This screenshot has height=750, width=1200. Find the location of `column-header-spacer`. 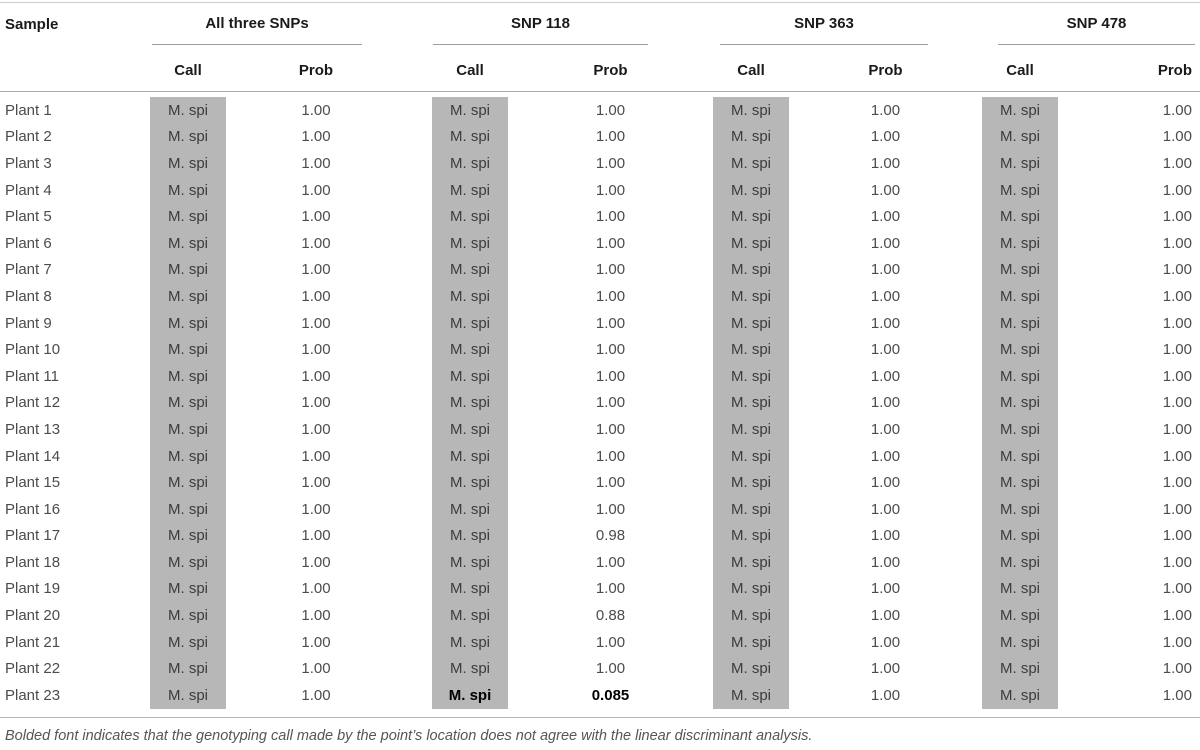

column-header-spacer is located at coordinates (75, 68).